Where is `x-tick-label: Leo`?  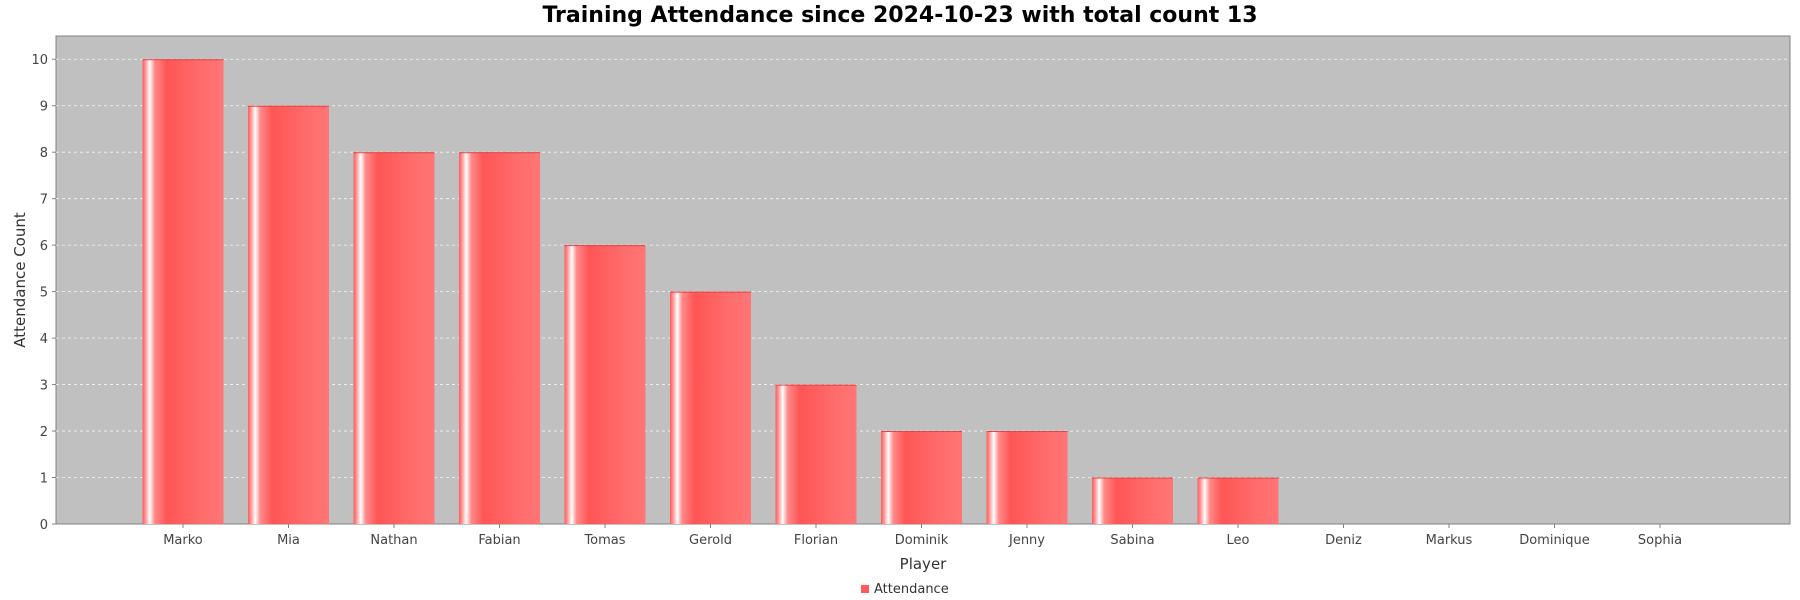 x-tick-label: Leo is located at coordinates (1238, 540).